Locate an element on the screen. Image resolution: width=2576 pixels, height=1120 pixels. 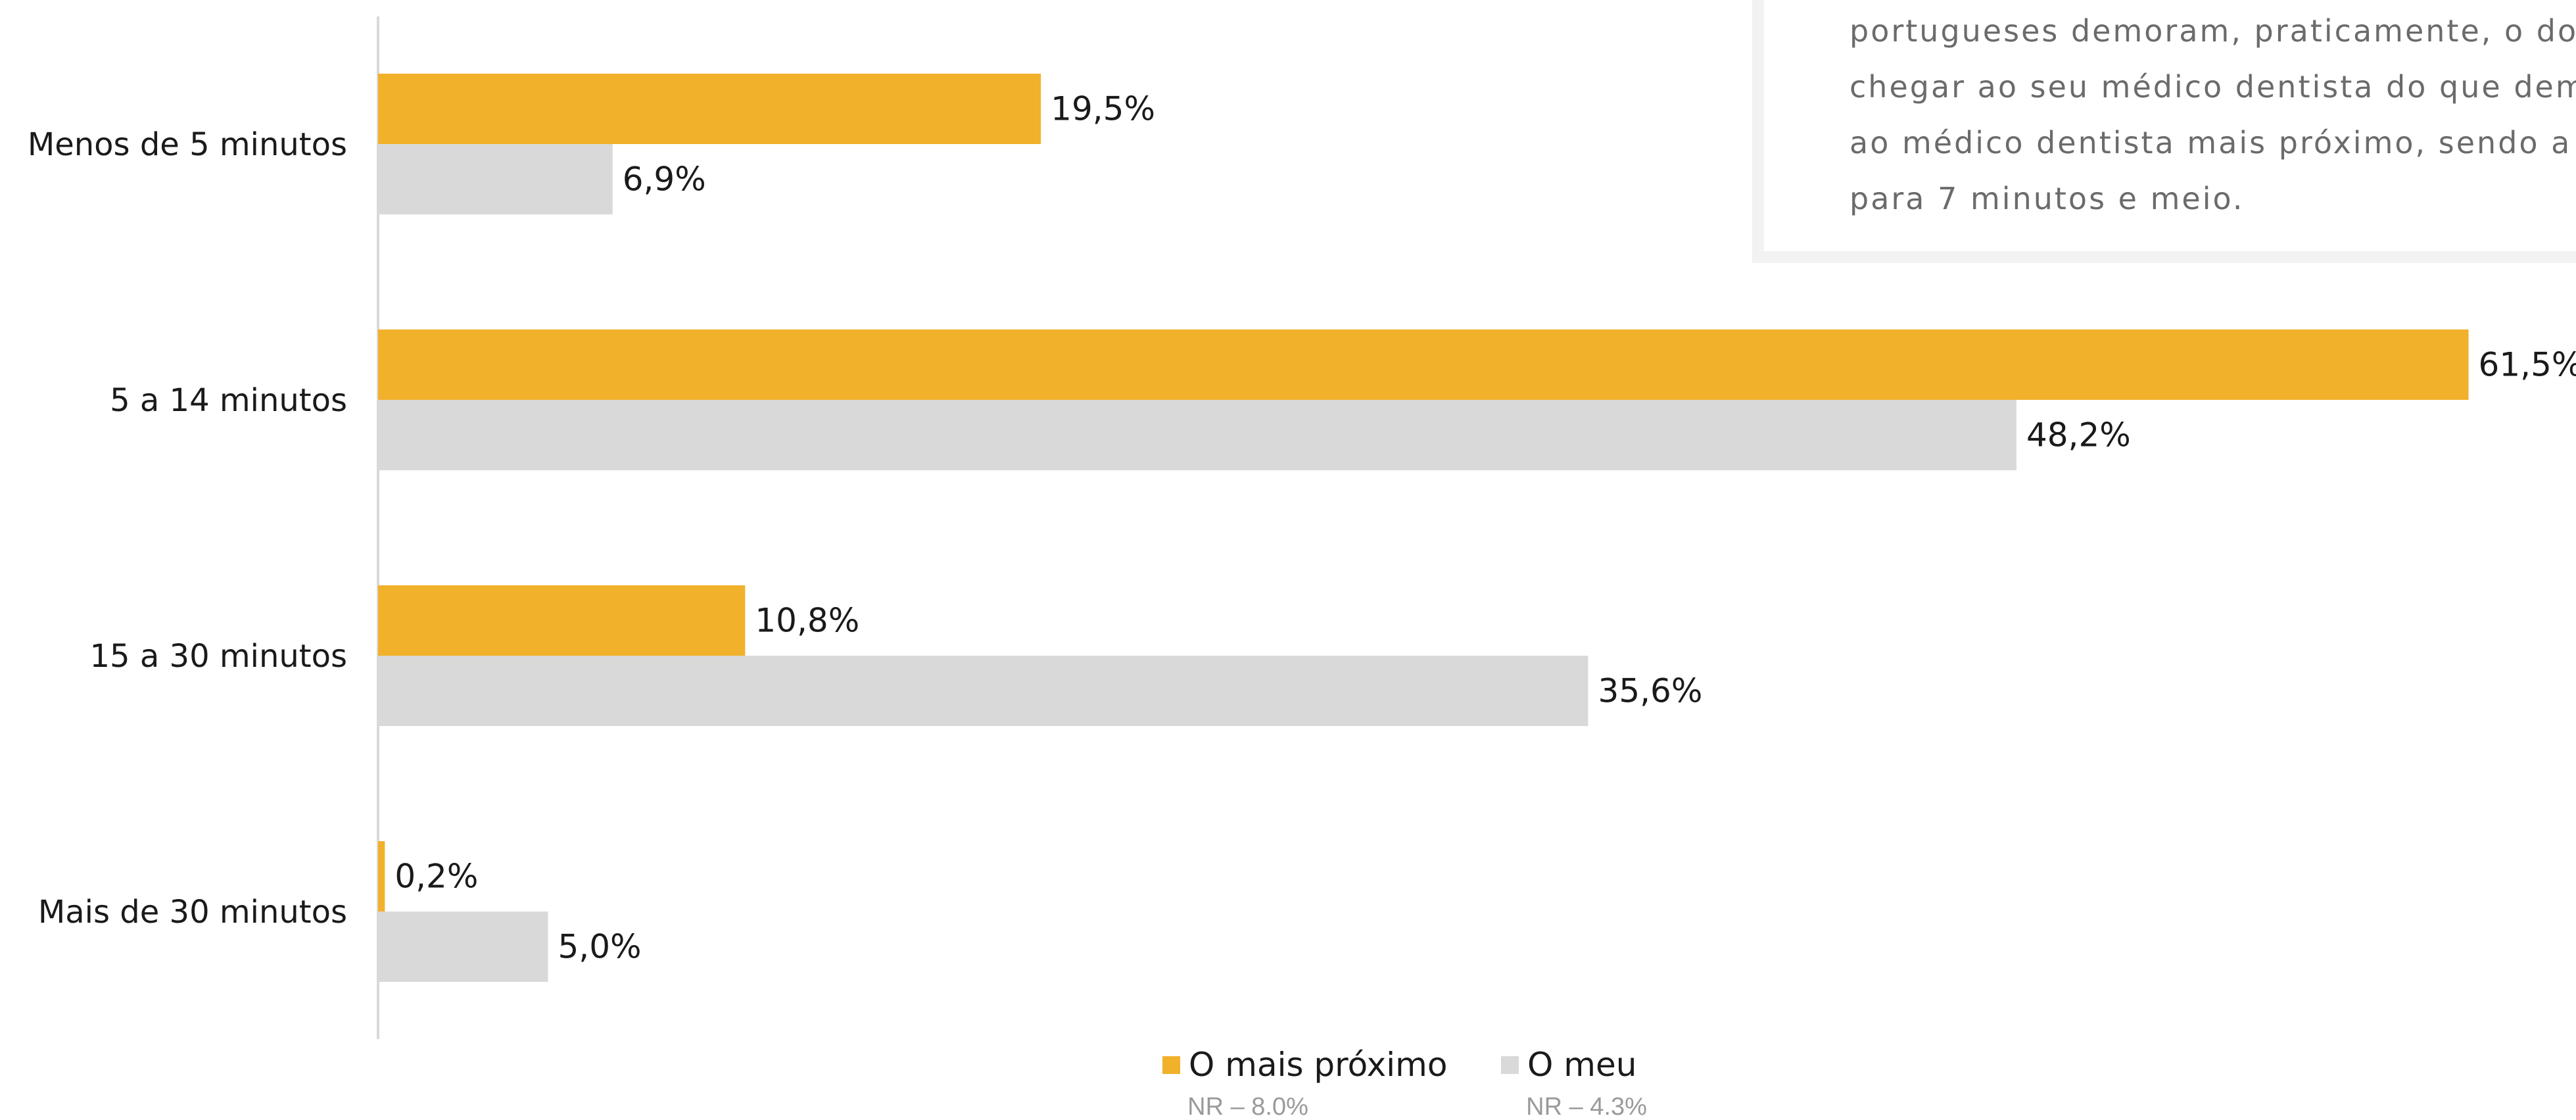
legend: O mais próximo NR – 8.0% O meu NR – 4.3% is located at coordinates (1405, 1083).